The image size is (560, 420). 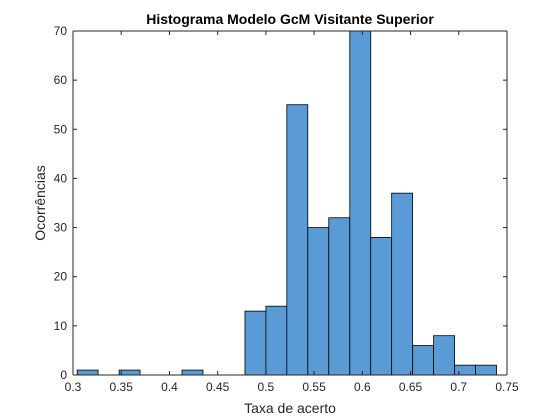 What do you see at coordinates (122, 387) in the screenshot?
I see `x-tick-label: 0.35` at bounding box center [122, 387].